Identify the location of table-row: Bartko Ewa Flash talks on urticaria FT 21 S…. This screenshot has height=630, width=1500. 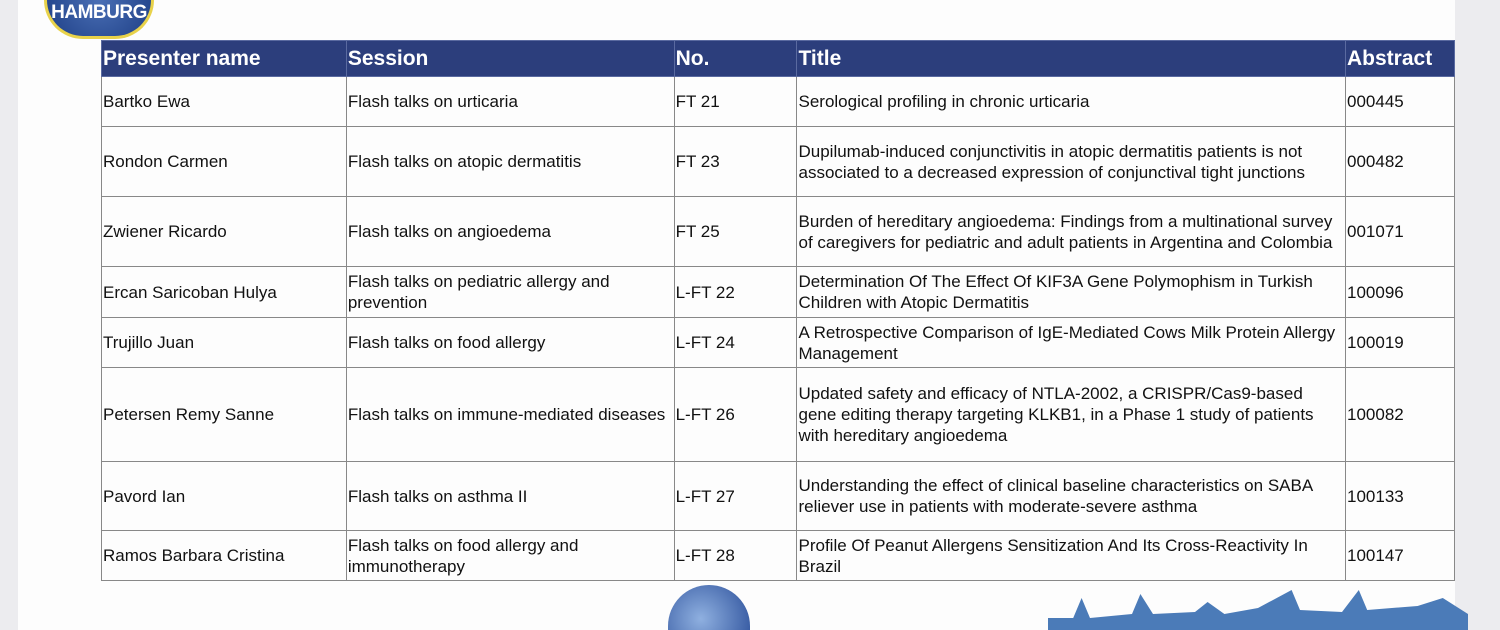
(778, 101).